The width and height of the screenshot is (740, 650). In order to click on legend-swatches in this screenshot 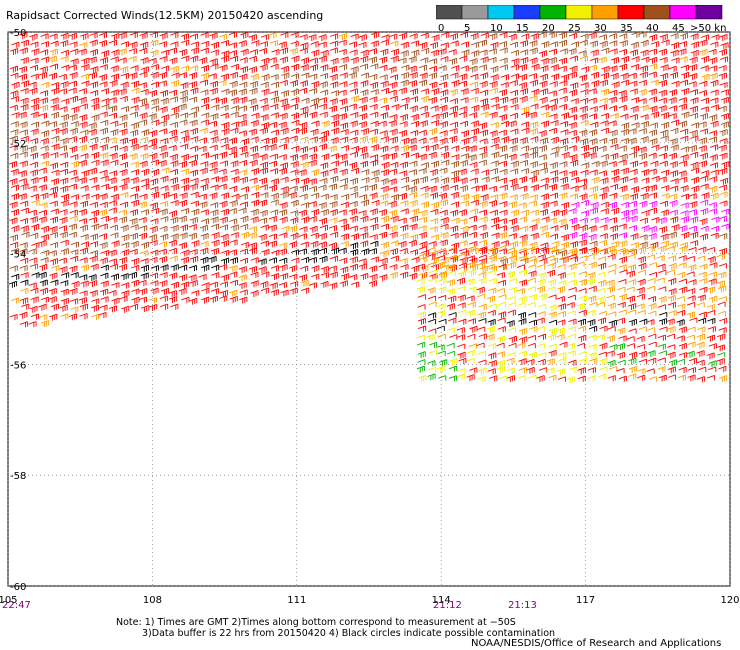, I will do `click(579, 12)`.